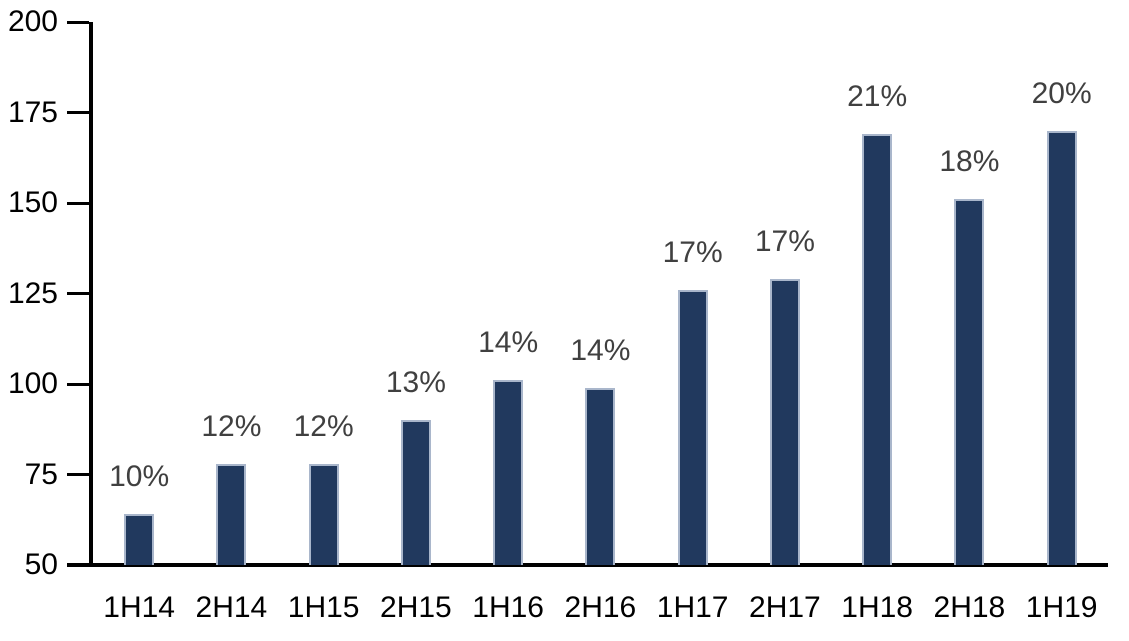 This screenshot has height=641, width=1129. I want to click on y-axis-tick-label: 150, so click(32, 202).